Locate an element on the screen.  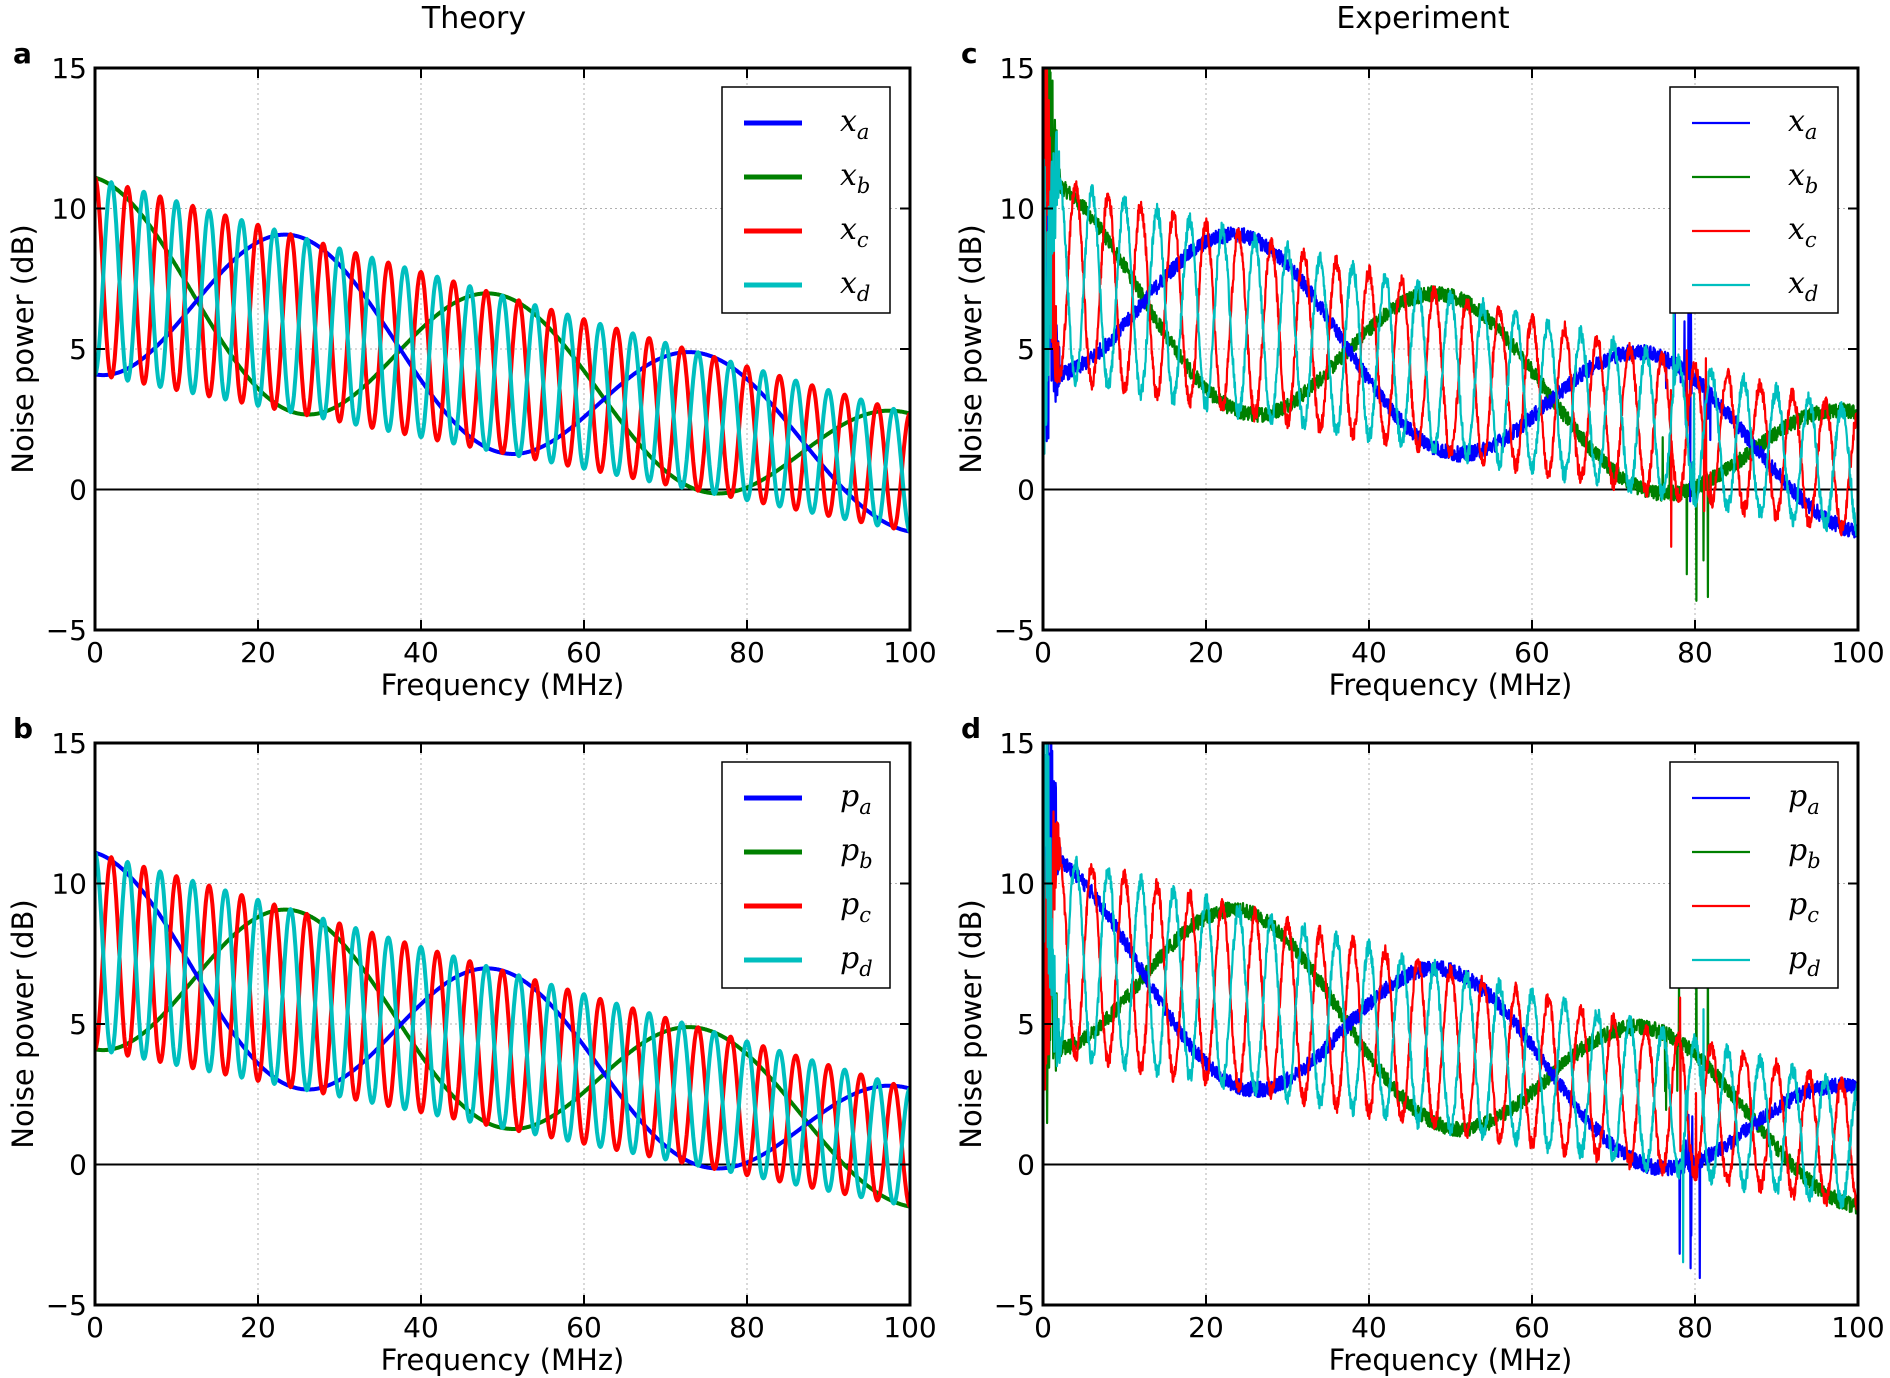
series-line-p-d is located at coordinates (502, 1028).